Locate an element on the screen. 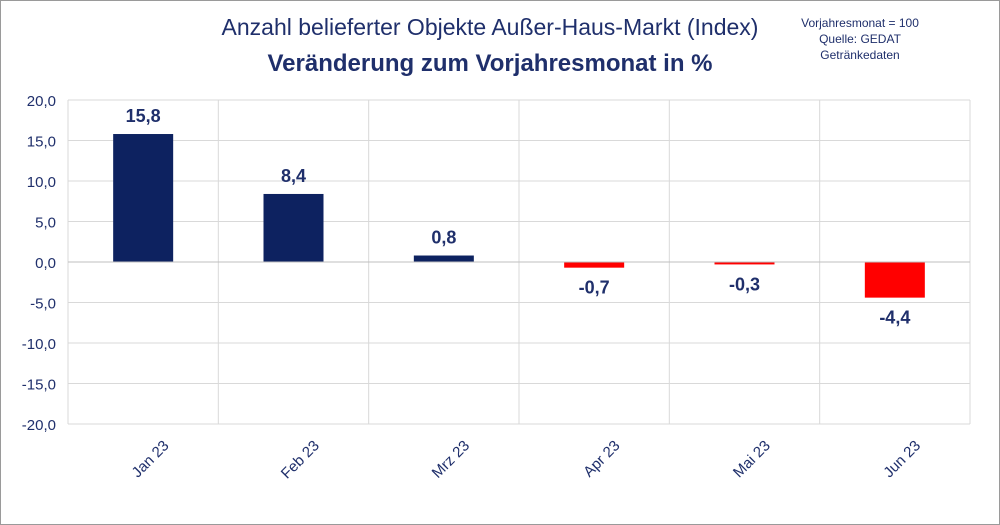 This screenshot has height=525, width=1000. y-tick-label: 20,0 is located at coordinates (41, 101).